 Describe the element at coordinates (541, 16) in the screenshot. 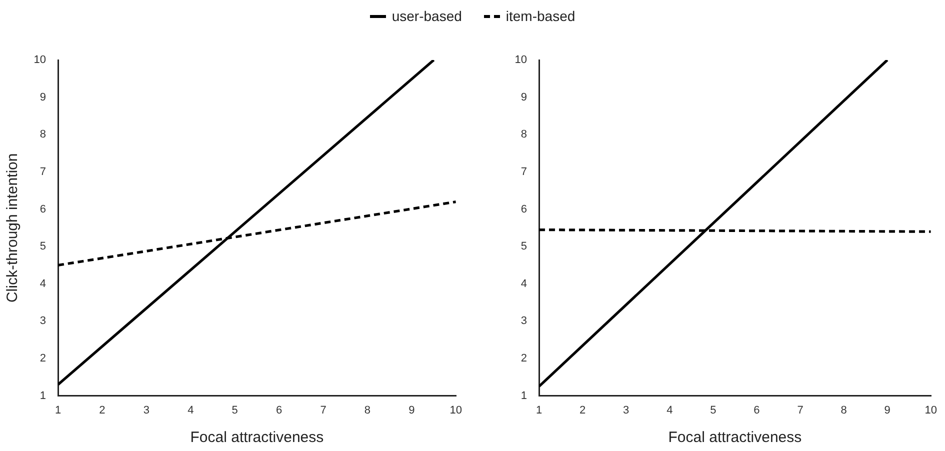

I see `legend-label: item-based` at that location.